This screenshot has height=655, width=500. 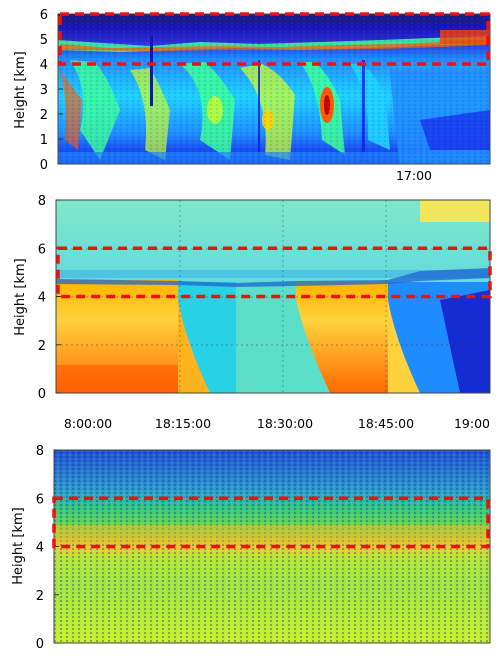 I want to click on panel-2-highlight-box, so click(x=274, y=272).